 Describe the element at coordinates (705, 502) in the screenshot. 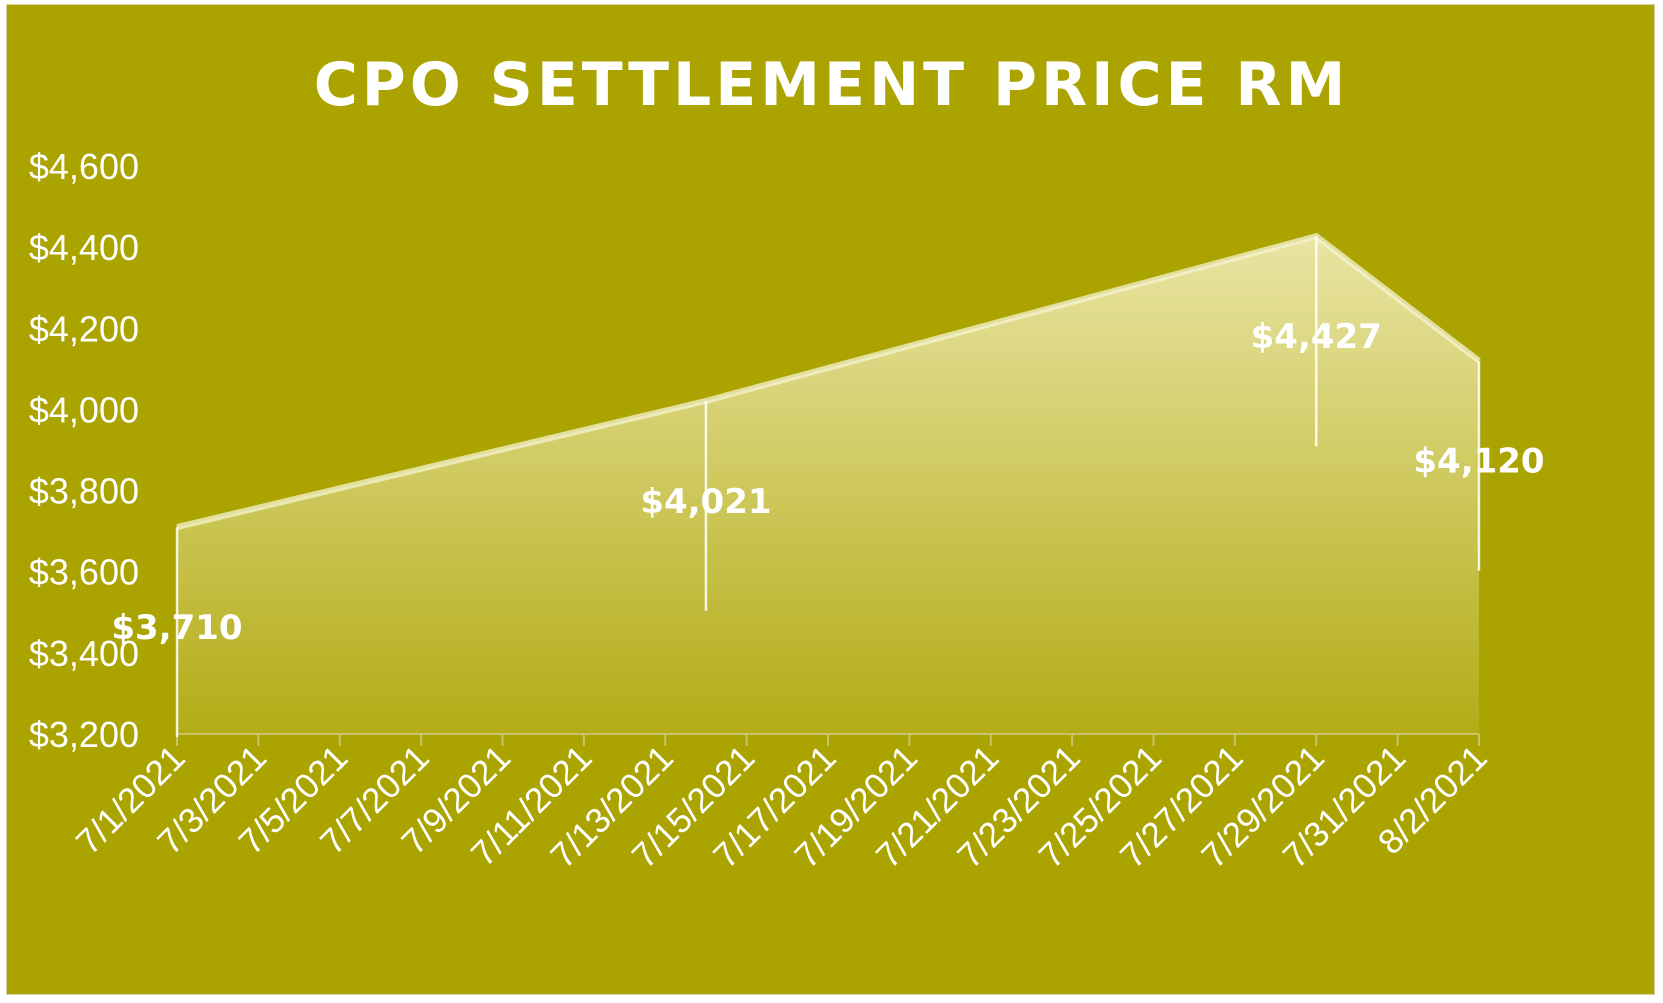

I see `data-label: $4,021` at that location.